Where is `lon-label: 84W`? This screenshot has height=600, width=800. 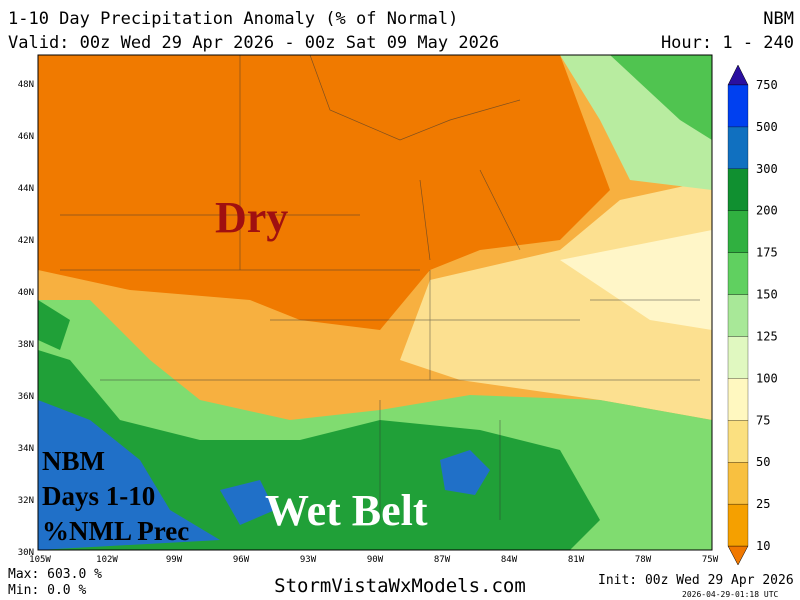 lon-label: 84W is located at coordinates (509, 560).